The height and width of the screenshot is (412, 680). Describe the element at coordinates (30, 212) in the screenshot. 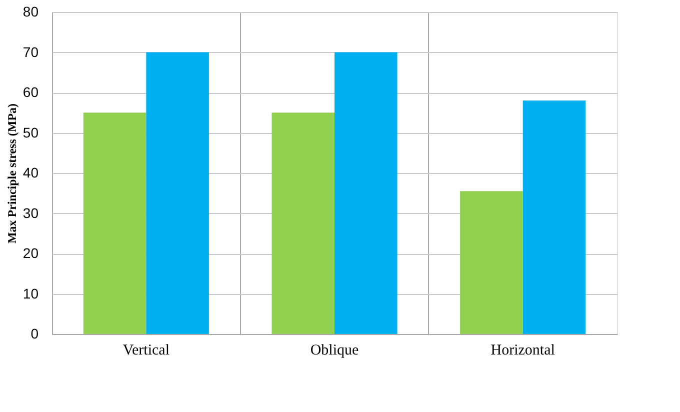

I see `y-tick-label: 30` at that location.